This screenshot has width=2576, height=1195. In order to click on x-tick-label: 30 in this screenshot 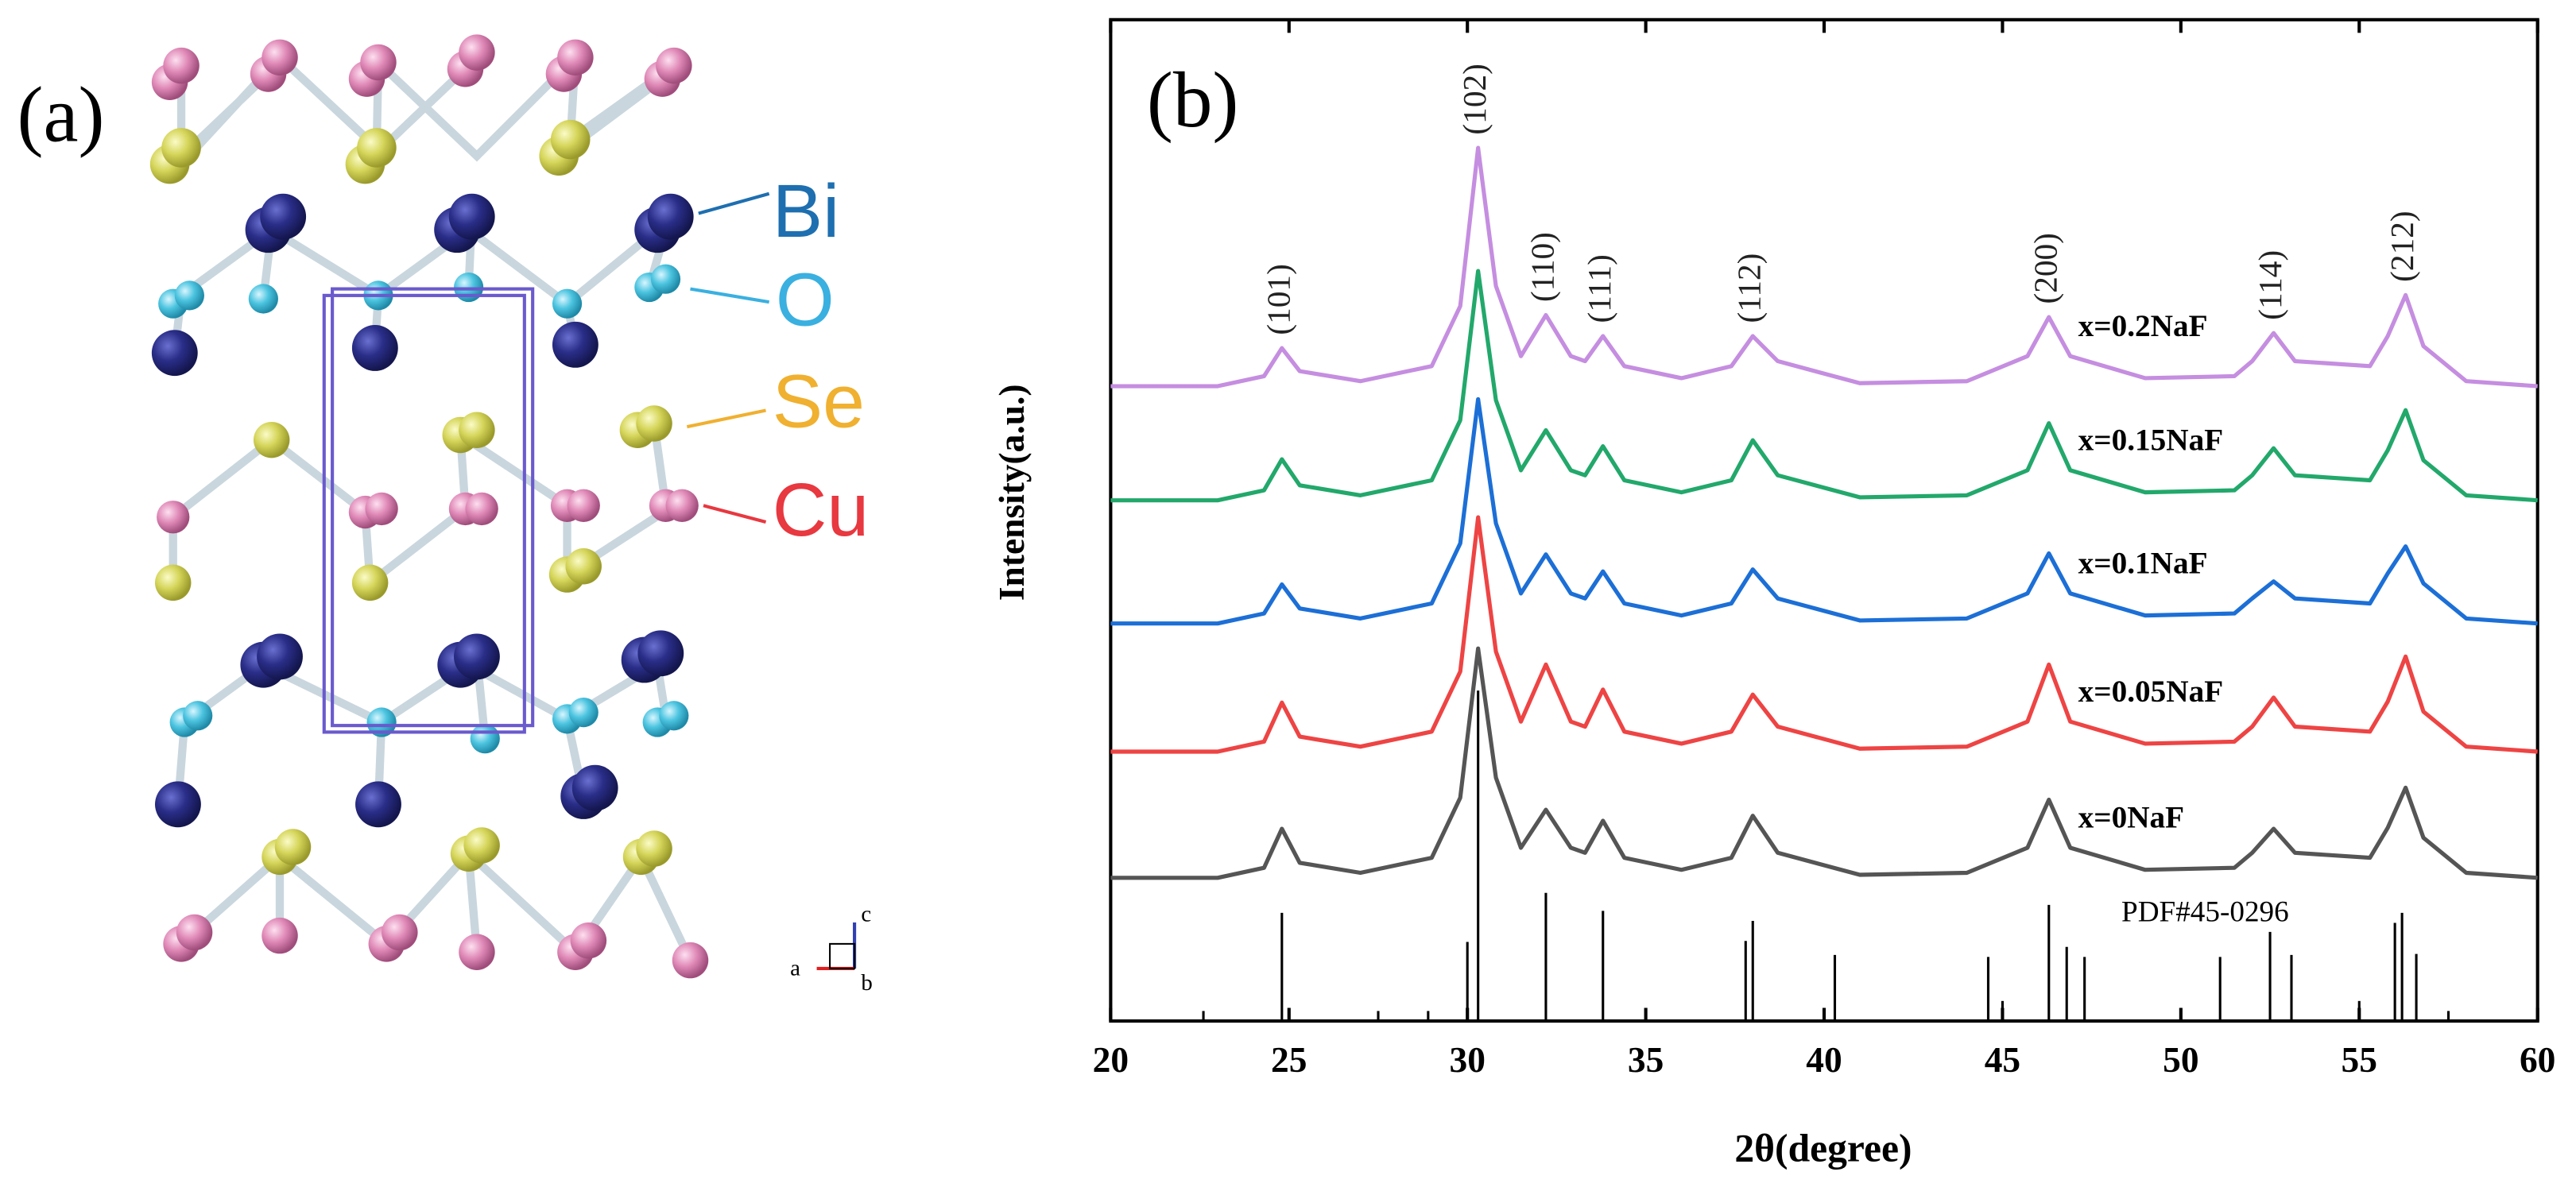, I will do `click(1467, 1059)`.